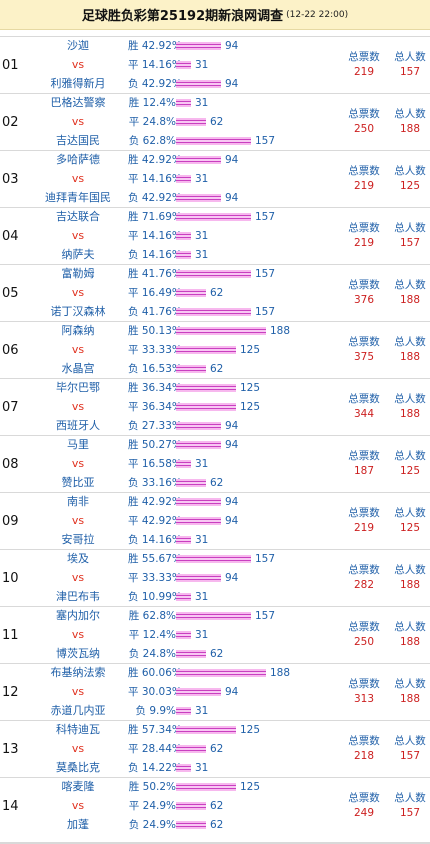  Describe the element at coordinates (78, 83) in the screenshot. I see `away-team-link: 利雅得新月` at that location.